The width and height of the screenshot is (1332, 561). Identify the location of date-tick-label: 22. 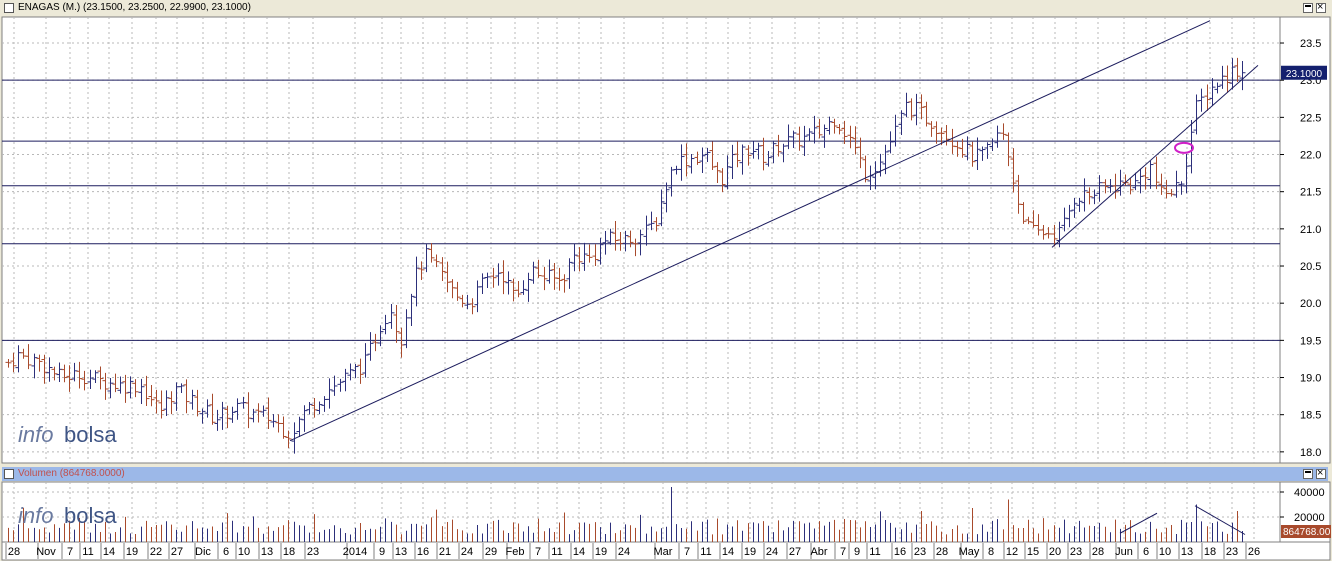
(156, 552).